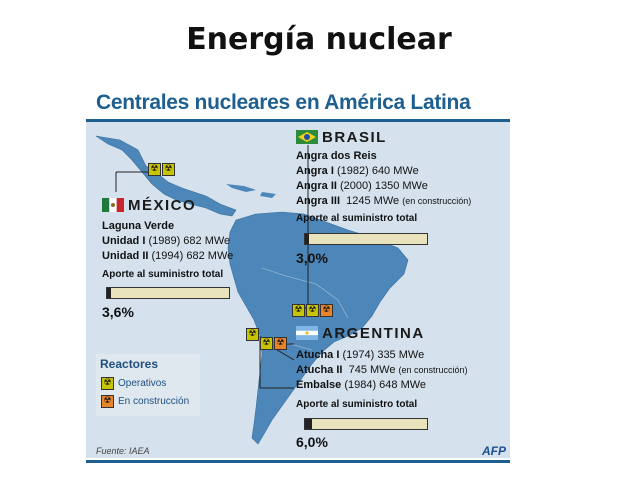  What do you see at coordinates (360, 355) in the screenshot?
I see `reactor-line: Atucha I (1974) 335 MWe` at bounding box center [360, 355].